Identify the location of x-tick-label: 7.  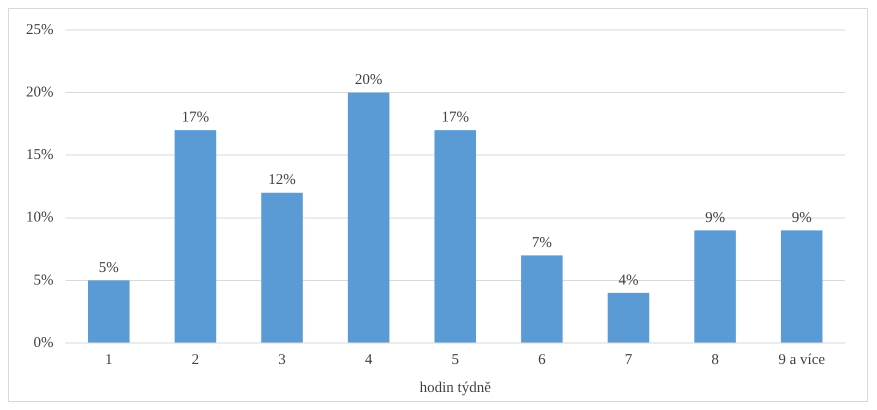
(628, 360).